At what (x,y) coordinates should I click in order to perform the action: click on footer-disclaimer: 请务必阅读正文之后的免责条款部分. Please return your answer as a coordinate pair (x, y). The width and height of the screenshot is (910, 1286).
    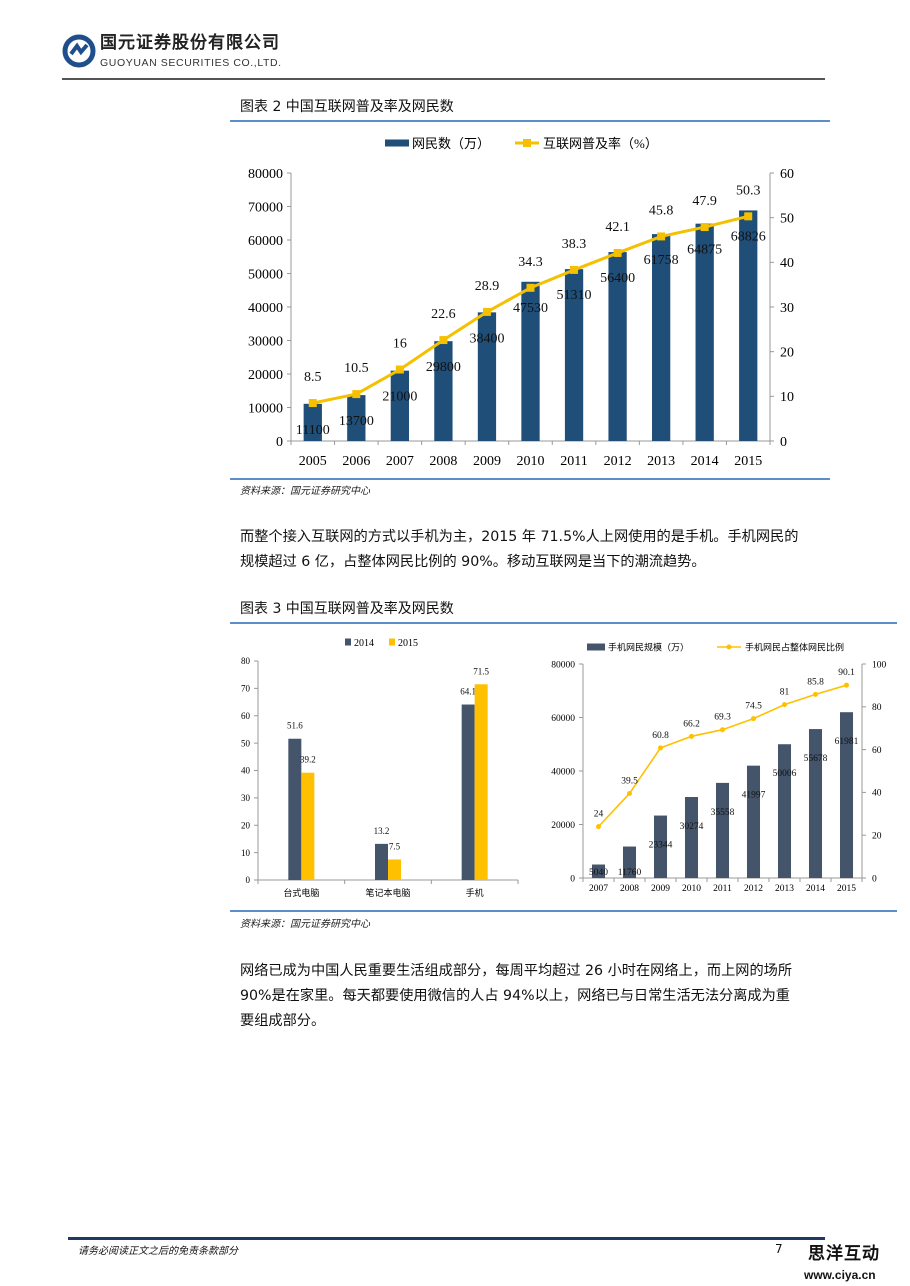
    Looking at the image, I should click on (158, 1251).